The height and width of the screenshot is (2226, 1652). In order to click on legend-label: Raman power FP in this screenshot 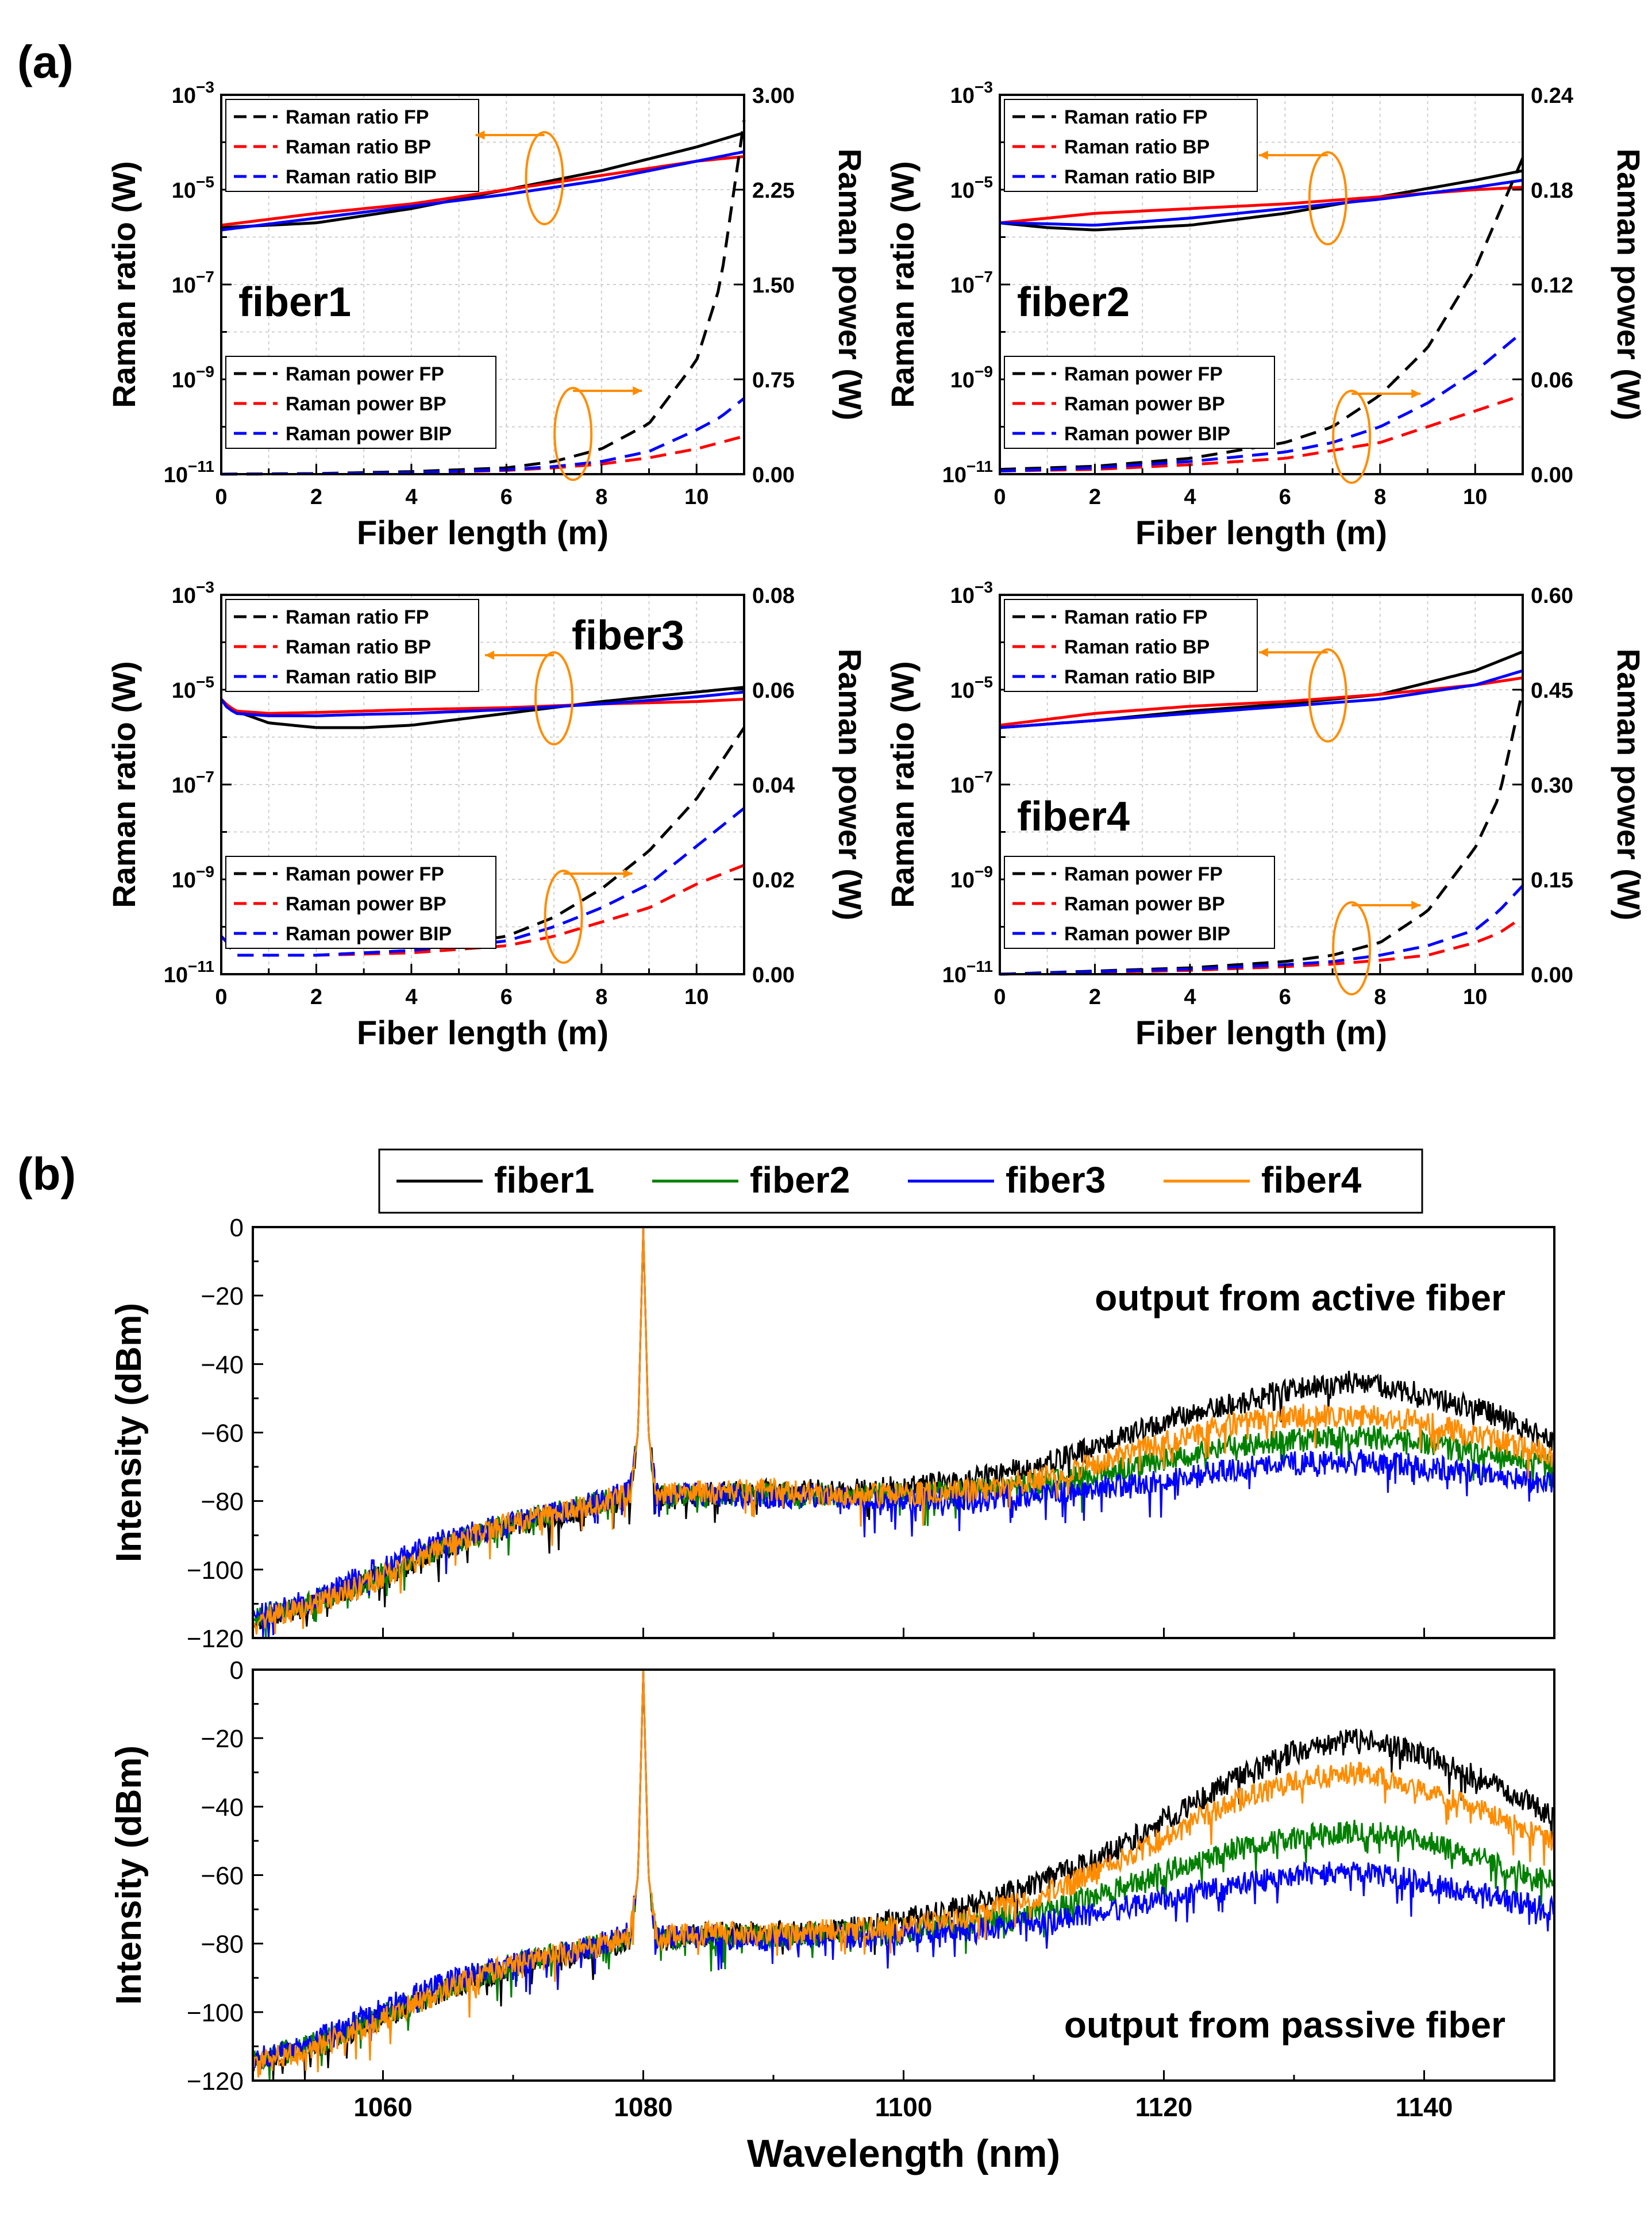, I will do `click(365, 374)`.